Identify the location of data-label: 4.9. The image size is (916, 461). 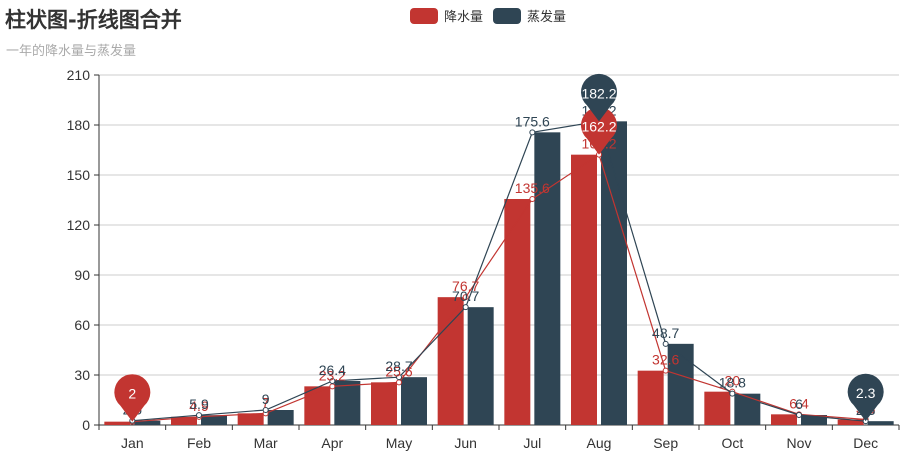
(199, 406).